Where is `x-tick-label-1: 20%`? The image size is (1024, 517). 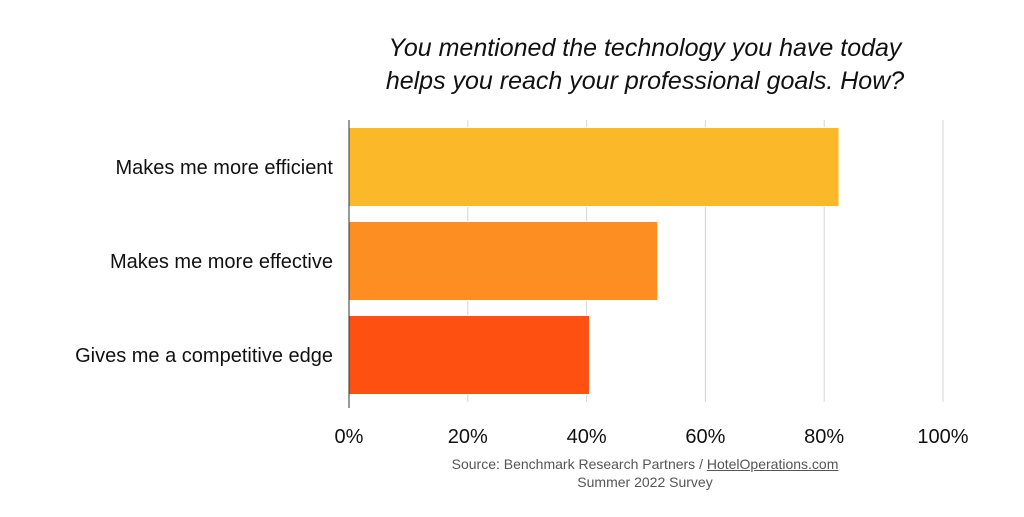 x-tick-label-1: 20% is located at coordinates (468, 437).